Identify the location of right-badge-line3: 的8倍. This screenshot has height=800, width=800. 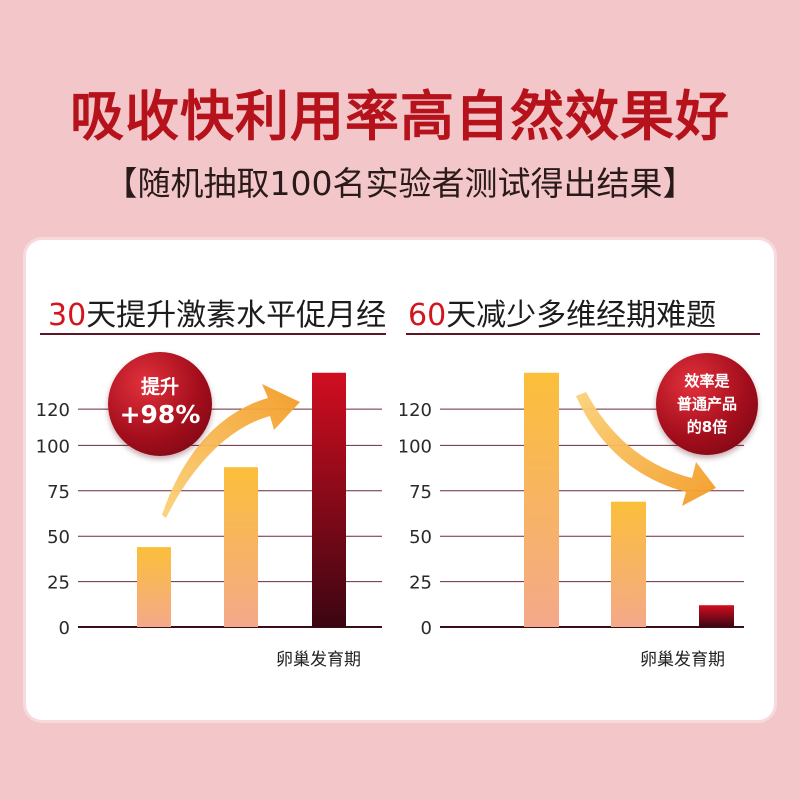
(707, 427).